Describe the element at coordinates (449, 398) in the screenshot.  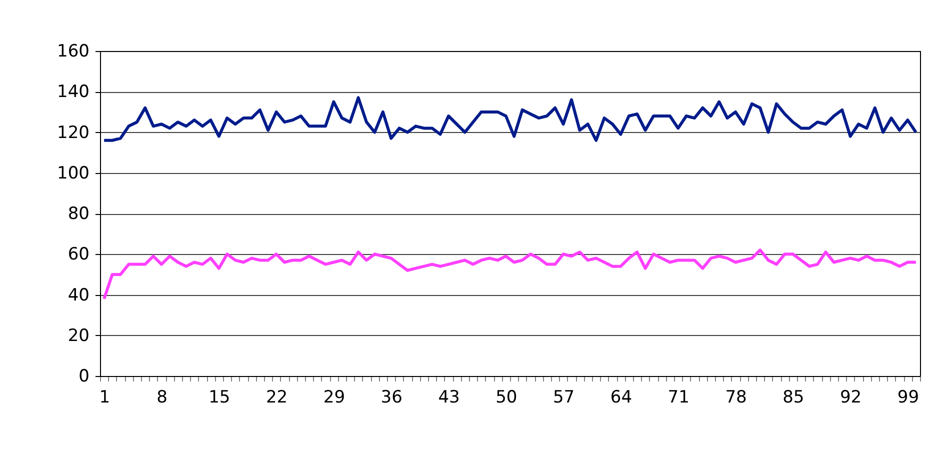
I see `x-tick-label: 43` at that location.